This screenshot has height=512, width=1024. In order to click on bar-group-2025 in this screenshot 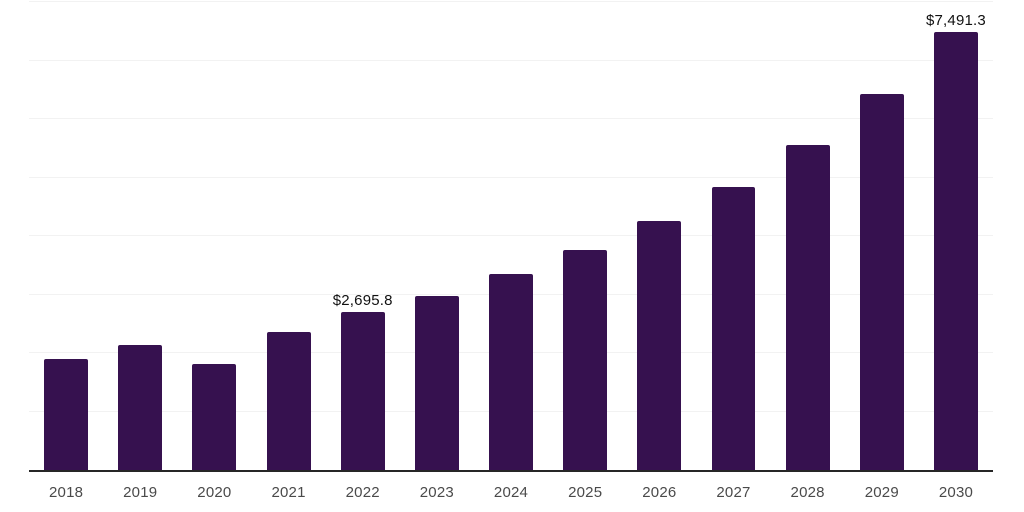, I will do `click(585, 236)`.